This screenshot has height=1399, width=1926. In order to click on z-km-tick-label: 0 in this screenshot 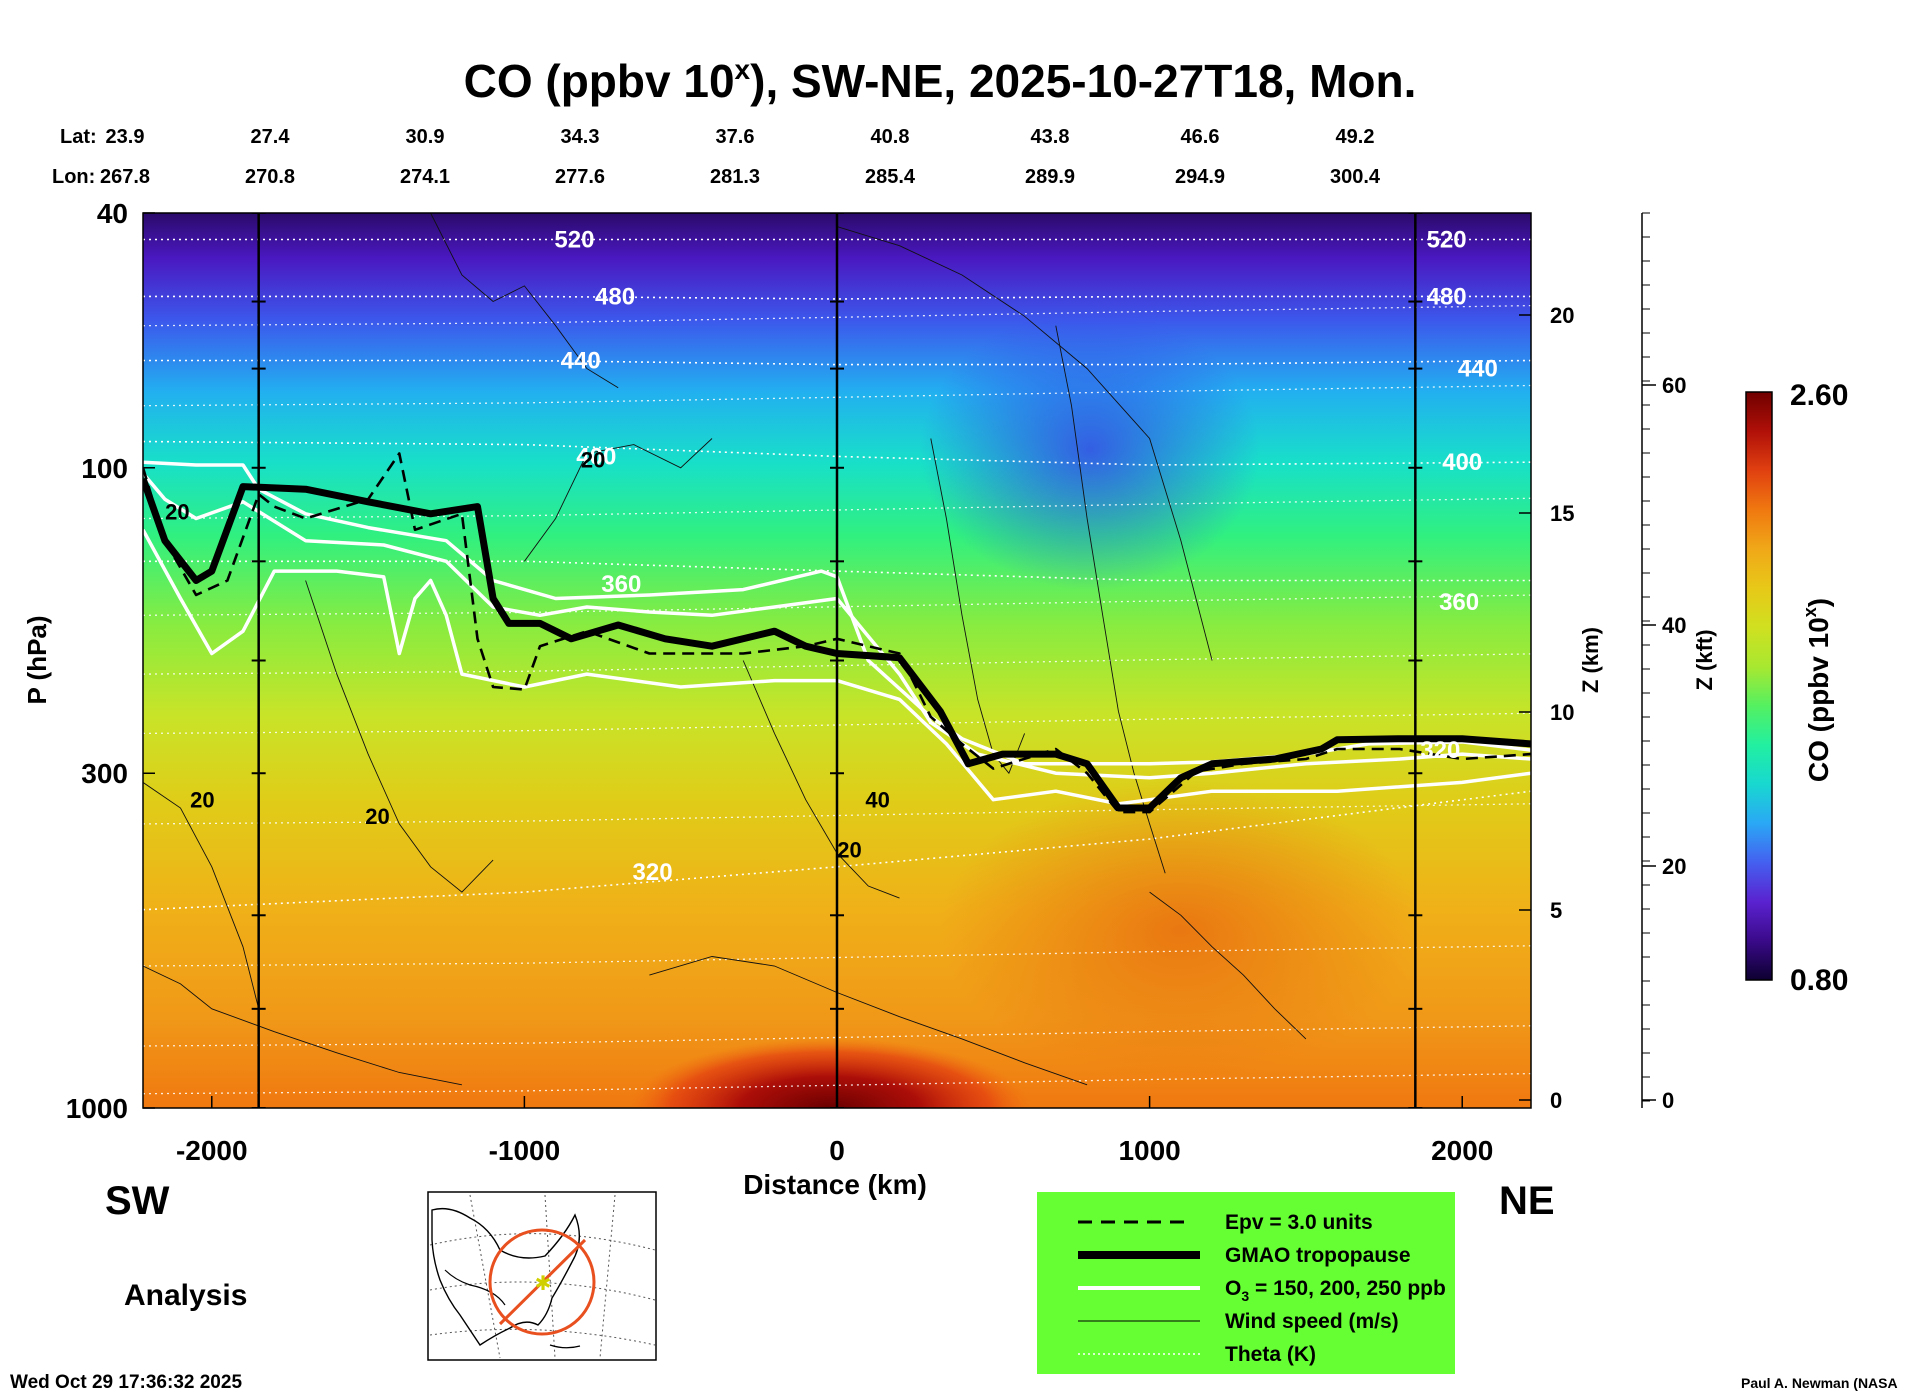, I will do `click(1556, 1100)`.